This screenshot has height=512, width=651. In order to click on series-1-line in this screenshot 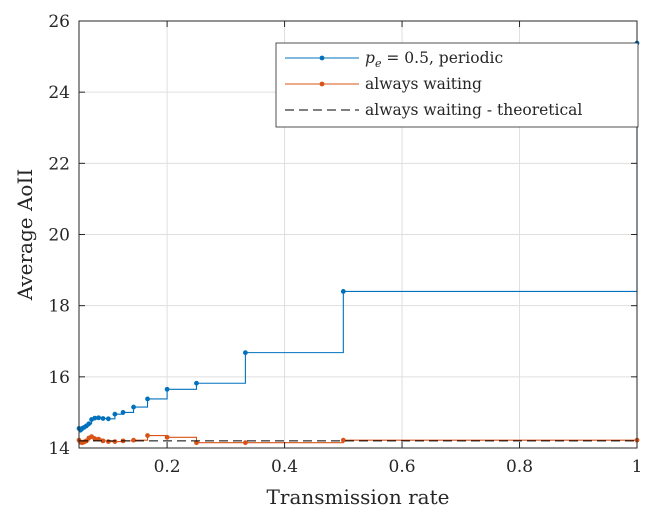, I will do `click(358, 439)`.